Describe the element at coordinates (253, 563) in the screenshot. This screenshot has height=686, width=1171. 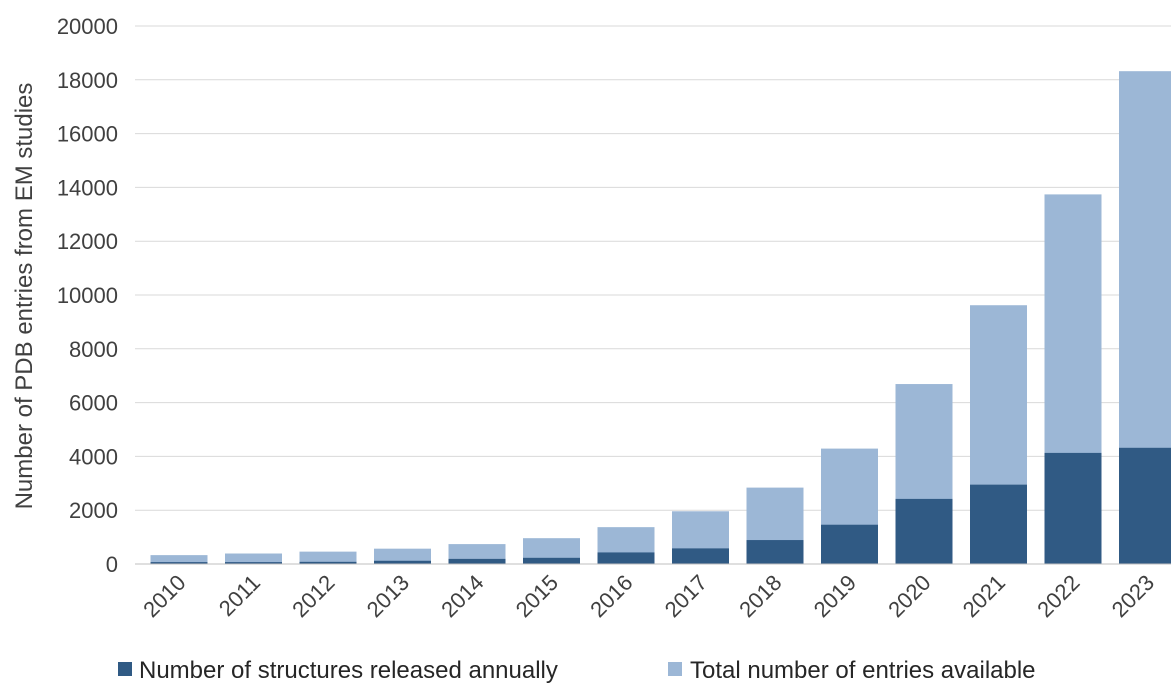
I see `bar-annual-2011` at that location.